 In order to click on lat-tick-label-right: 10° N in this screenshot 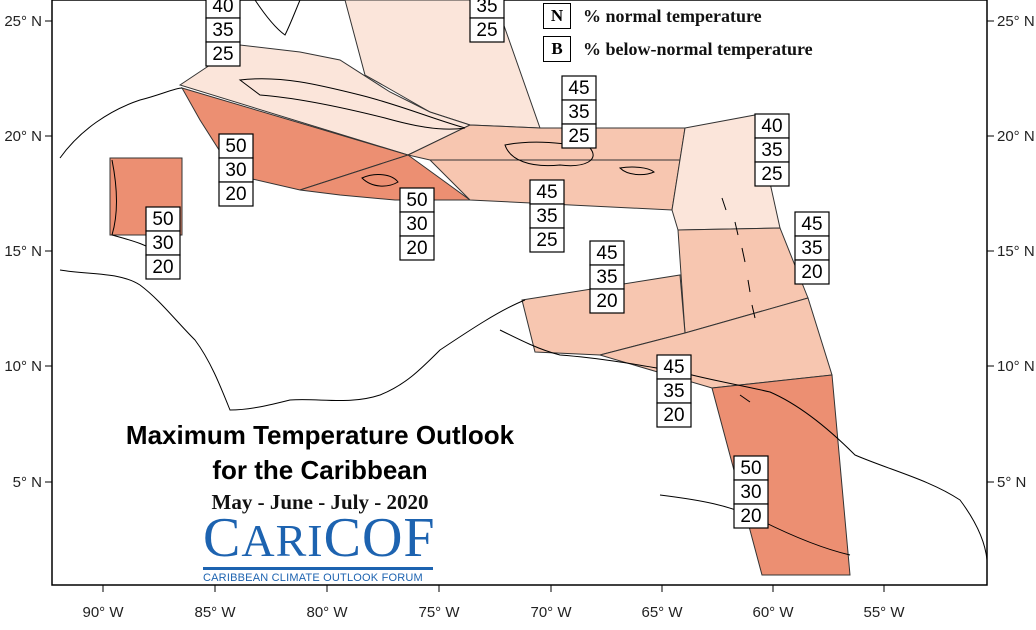, I will do `click(1016, 366)`.